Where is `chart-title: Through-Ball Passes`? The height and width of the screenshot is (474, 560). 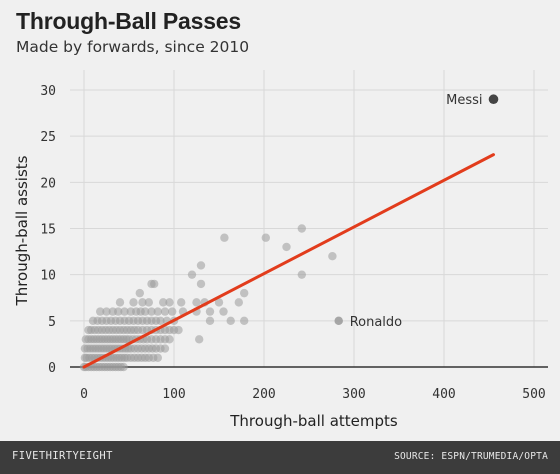
chart-title: Through-Ball Passes is located at coordinates (128, 21).